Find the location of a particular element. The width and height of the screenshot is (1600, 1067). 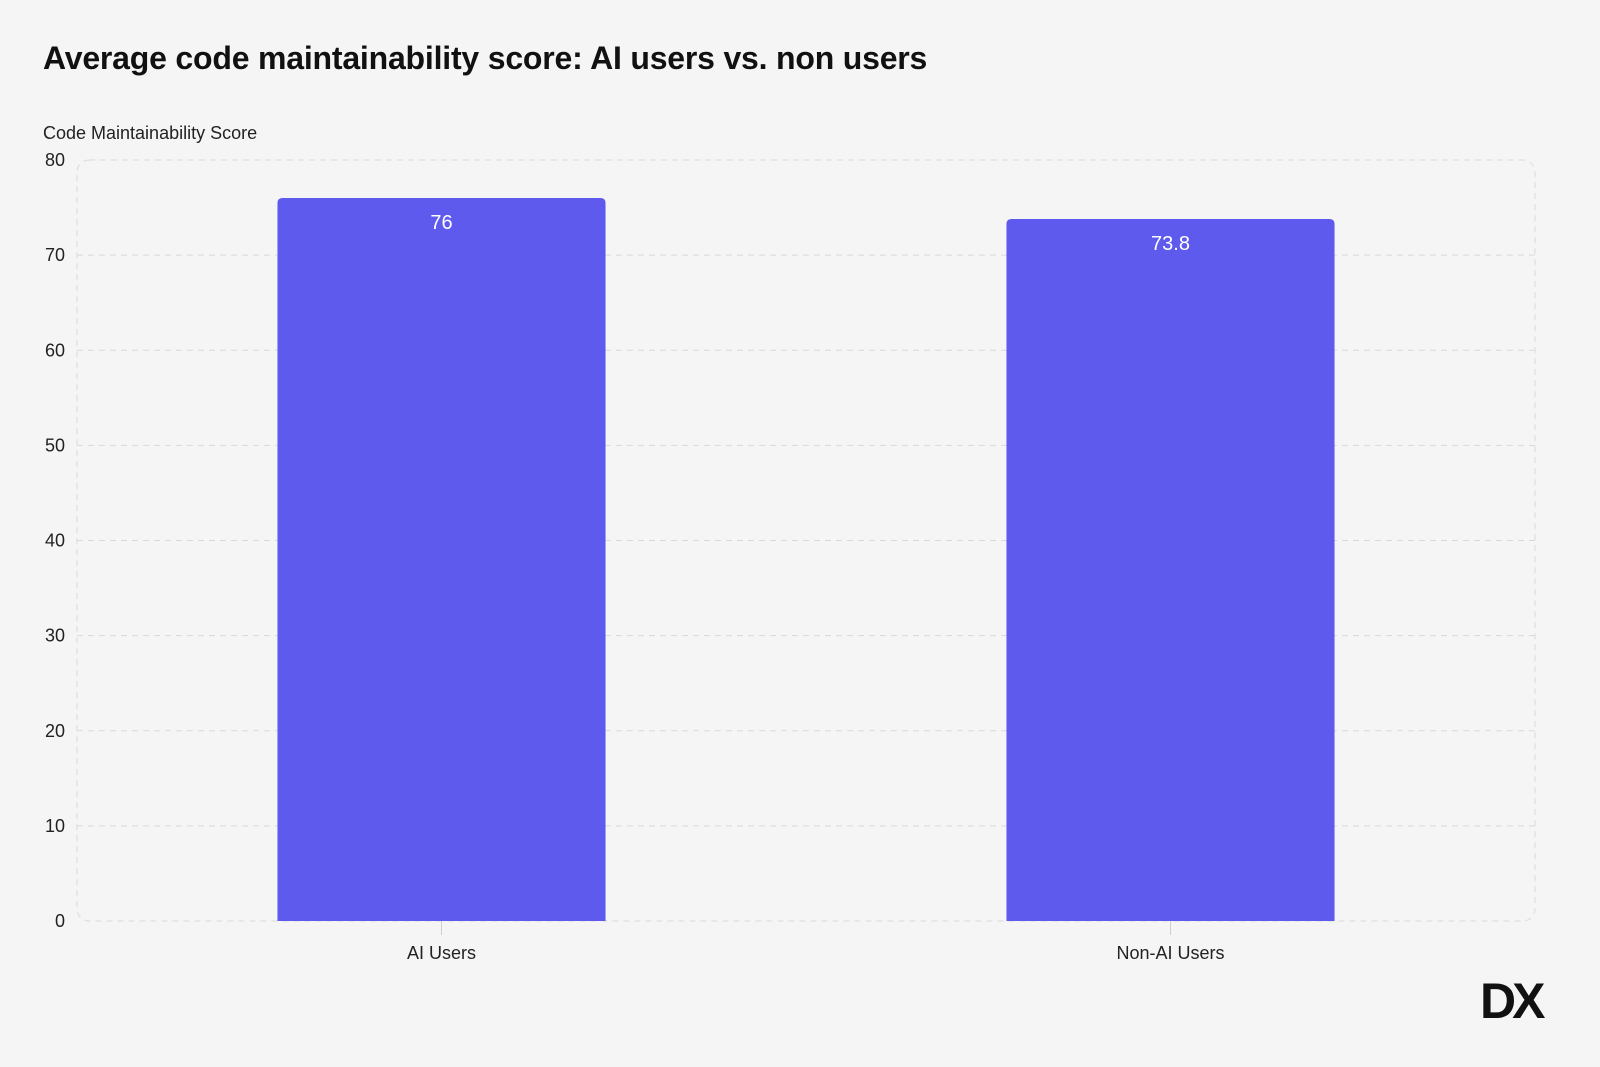

y-tick-label: 50 is located at coordinates (55, 445).